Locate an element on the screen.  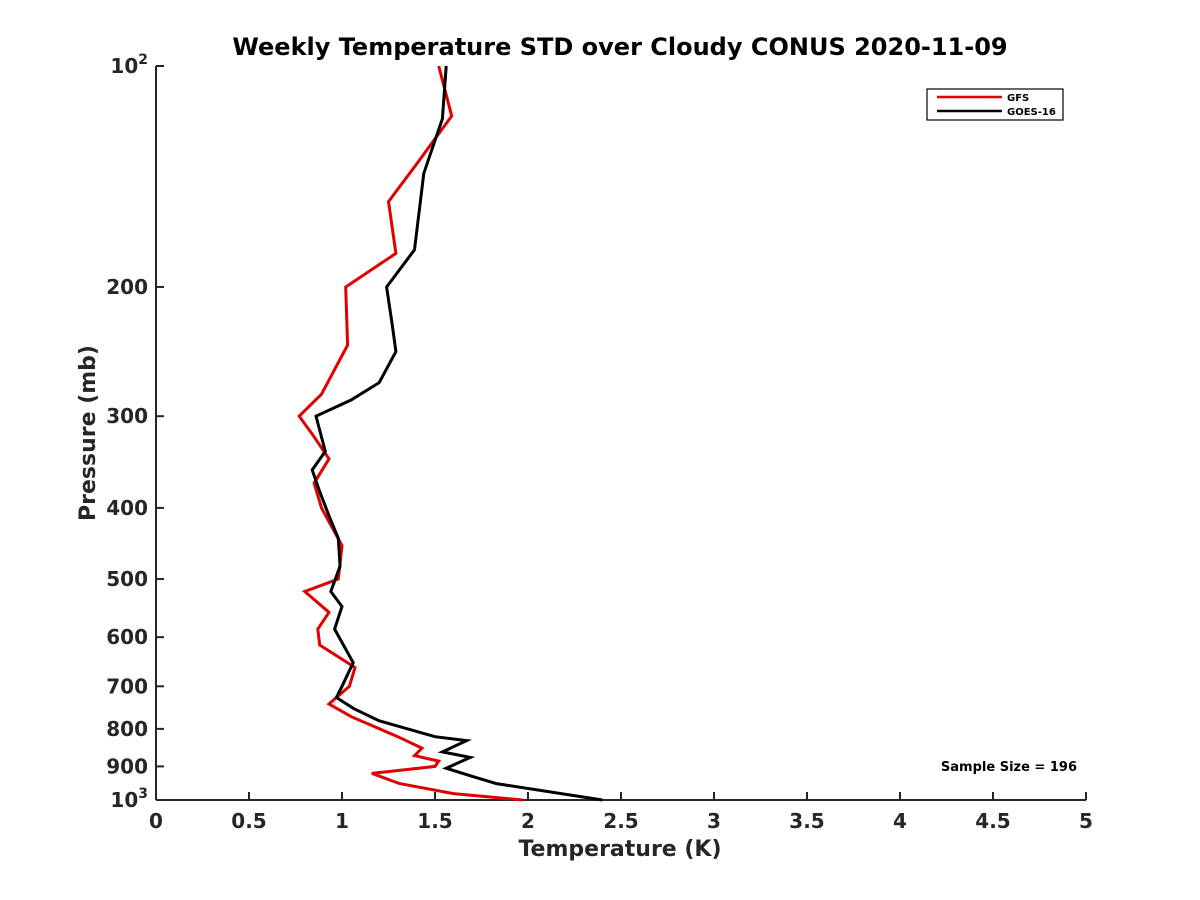
x-tick-label: 0 is located at coordinates (156, 821).